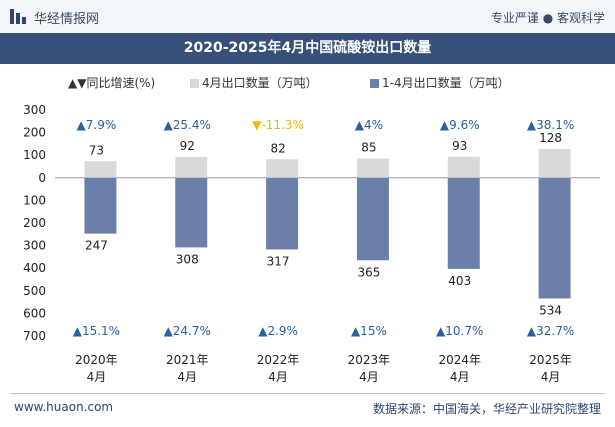 This screenshot has width=615, height=427. Describe the element at coordinates (96, 331) in the screenshot. I see `growth-cumulative-label: ▲15.1%` at that location.